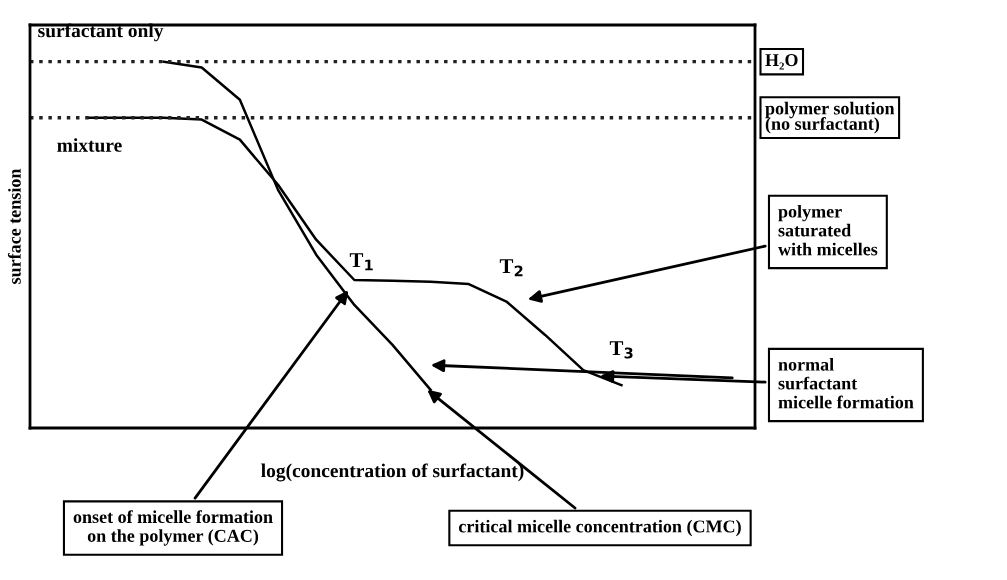 The image size is (1007, 580). Describe the element at coordinates (846, 383) in the screenshot. I see `text: normal surfactant micelle formation` at that location.